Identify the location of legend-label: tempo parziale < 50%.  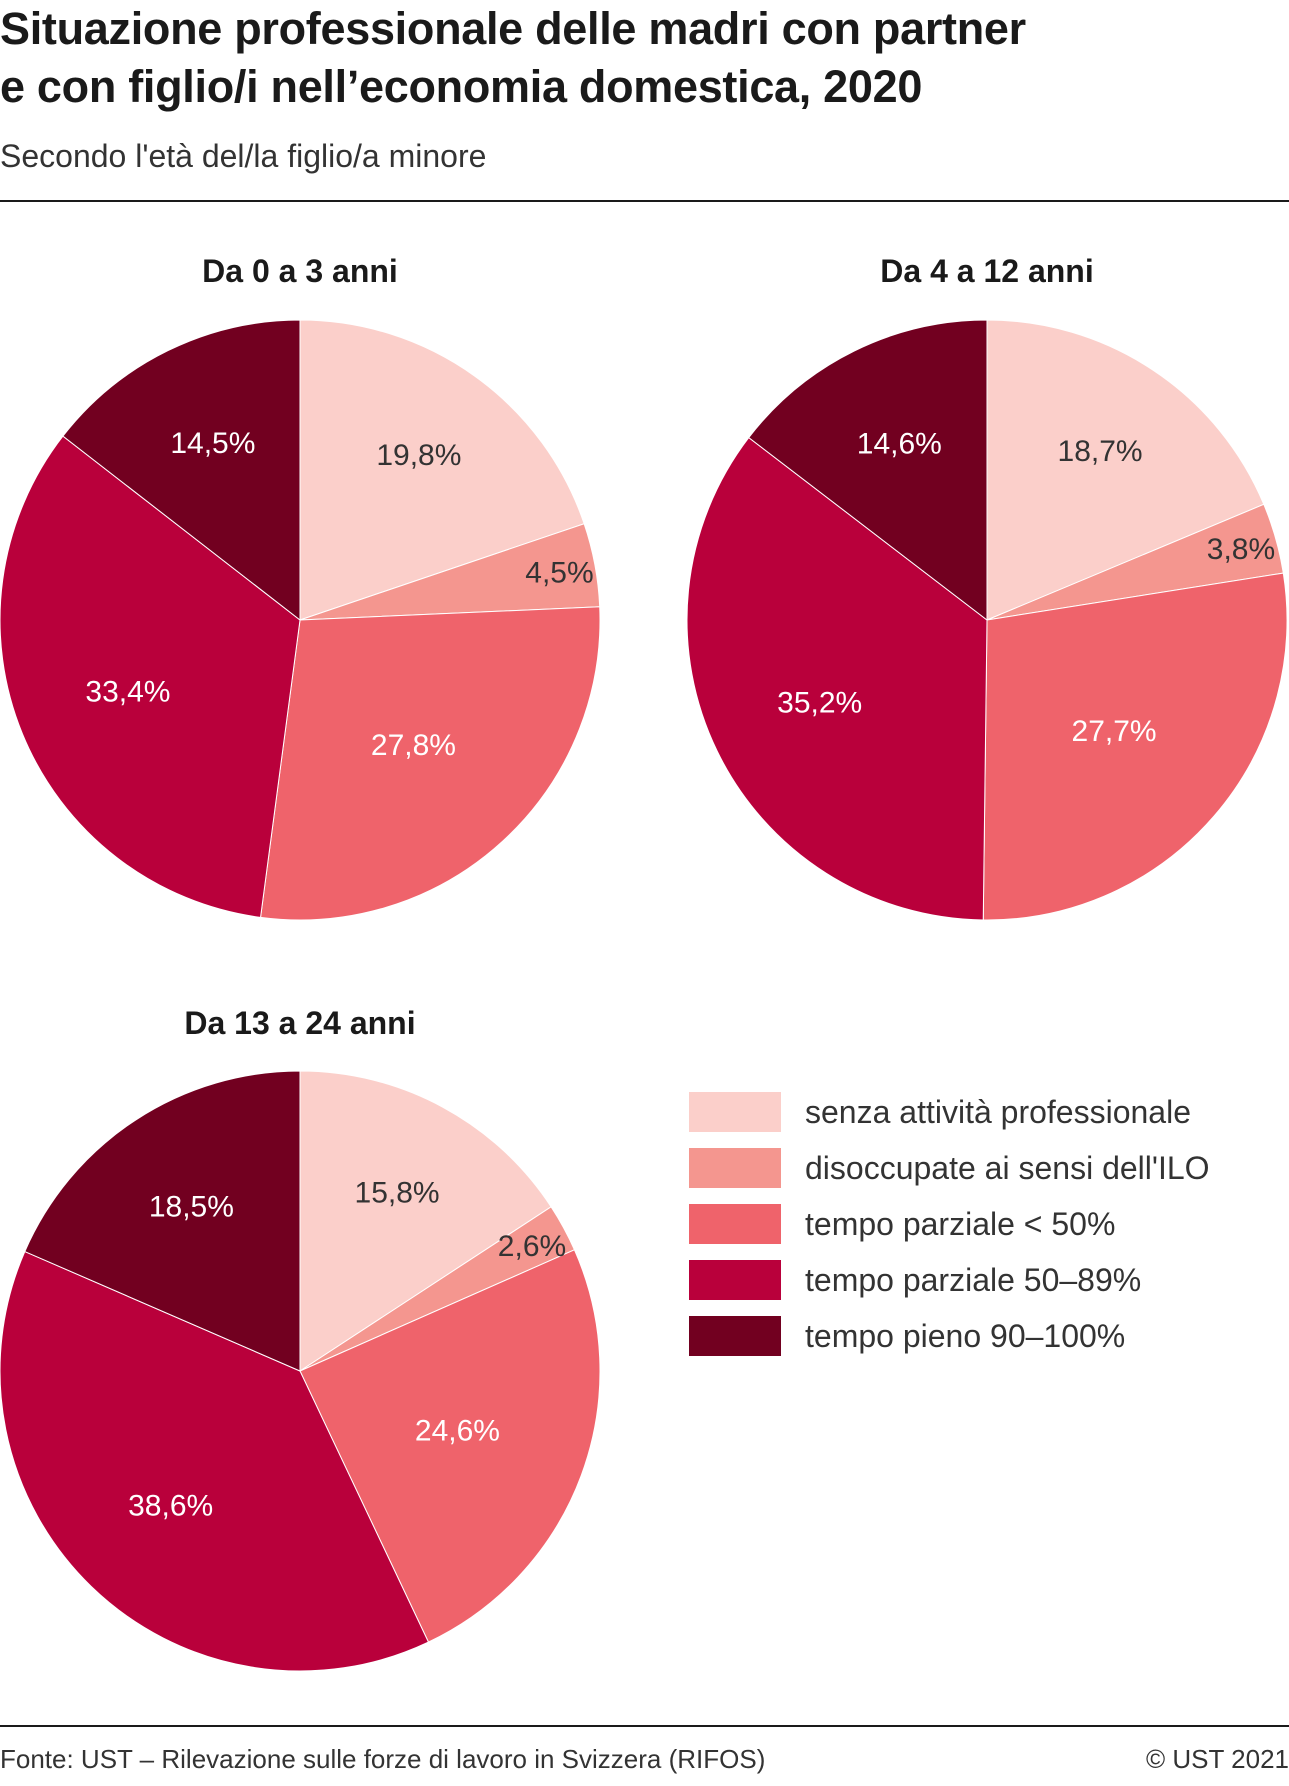
(960, 1223).